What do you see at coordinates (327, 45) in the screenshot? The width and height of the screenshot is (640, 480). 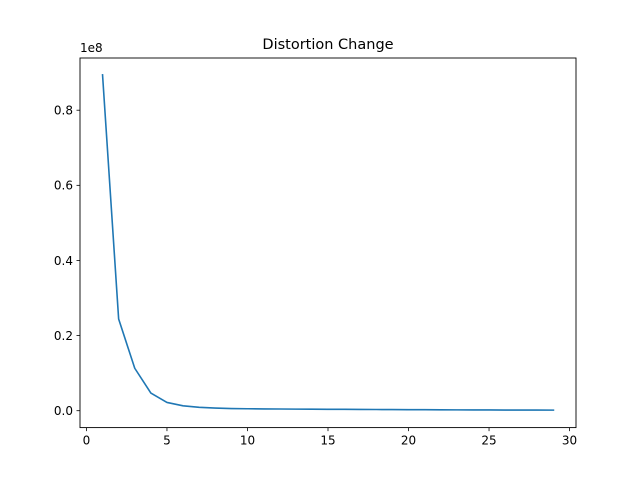 I see `chart-title: Distortion Change` at bounding box center [327, 45].